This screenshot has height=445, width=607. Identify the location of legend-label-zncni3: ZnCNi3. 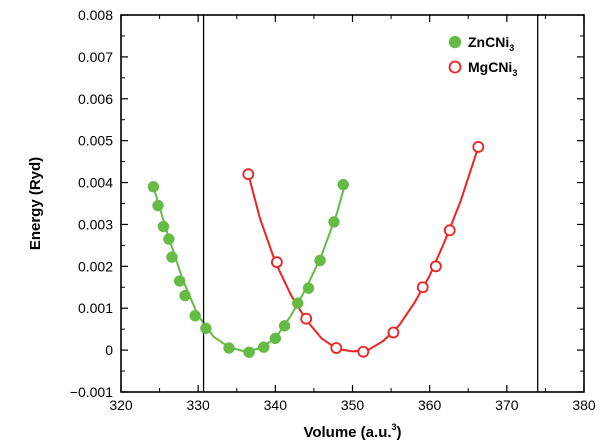
(491, 43).